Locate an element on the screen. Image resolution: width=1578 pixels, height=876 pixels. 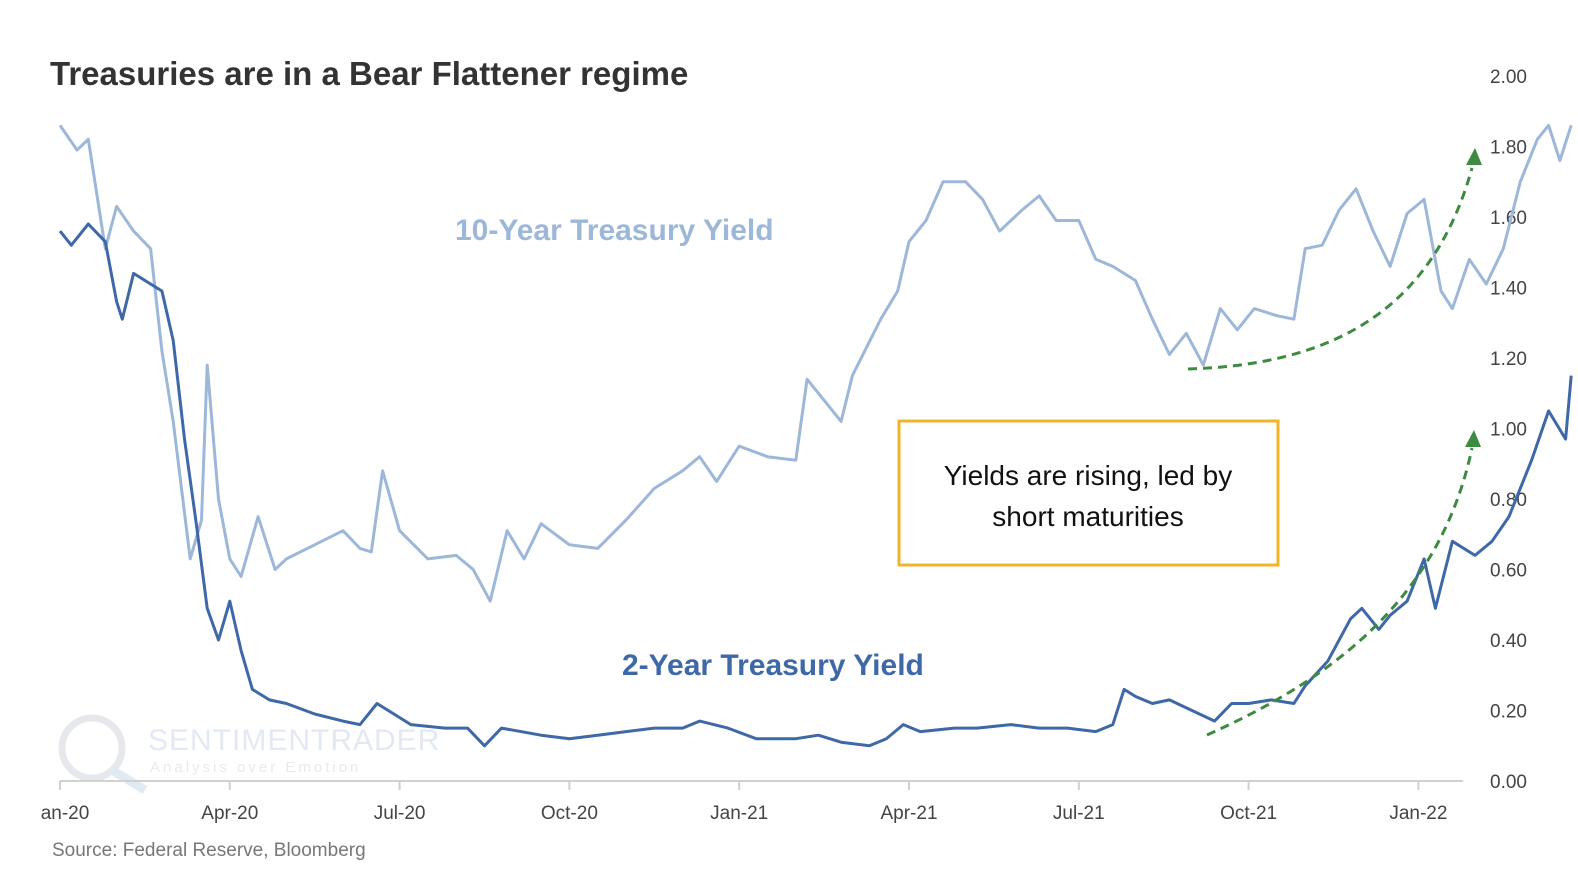
label-2y: 2-Year Treasury Yield is located at coordinates (773, 665).